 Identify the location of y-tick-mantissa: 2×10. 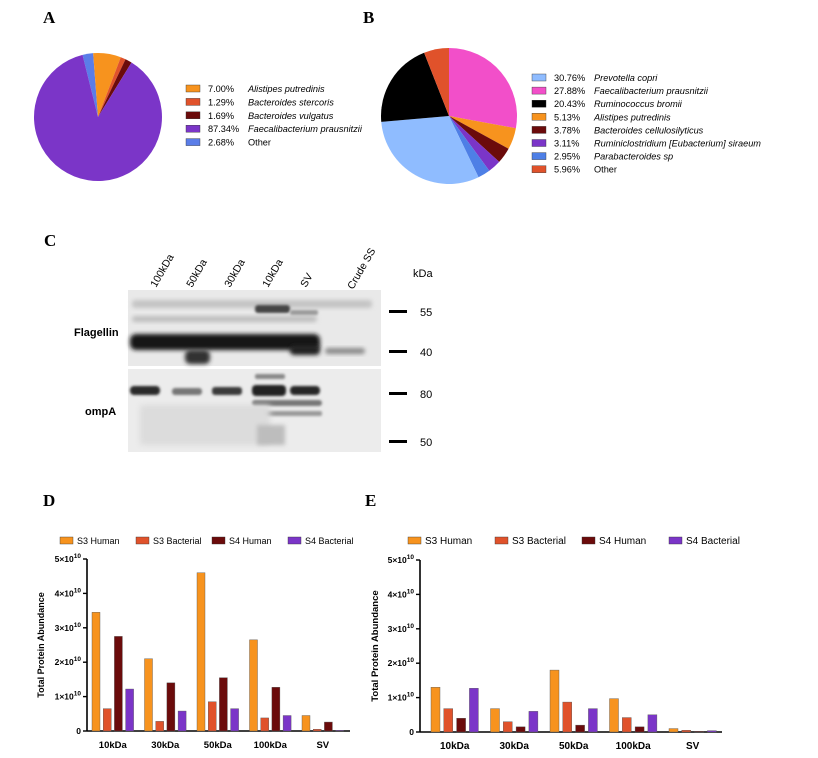
(397, 663).